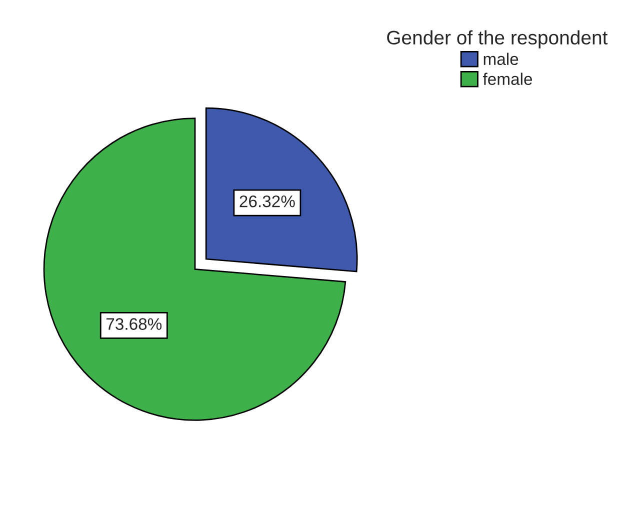 The image size is (629, 508). I want to click on legend-title: Gender of the respondent, so click(497, 39).